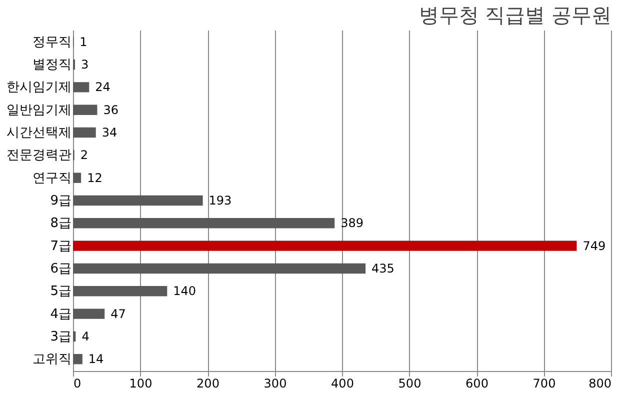 Image resolution: width=626 pixels, height=395 pixels. I want to click on y-tick-label: 정무직, so click(52, 42).